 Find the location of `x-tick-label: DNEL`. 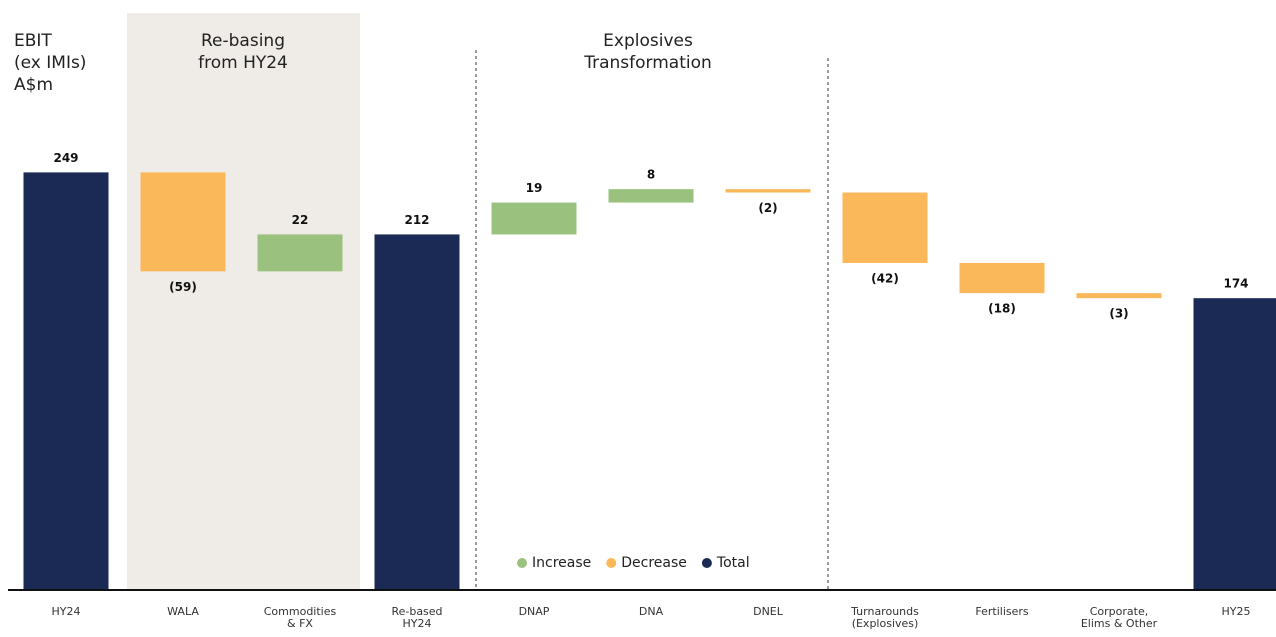

x-tick-label: DNEL is located at coordinates (768, 611).